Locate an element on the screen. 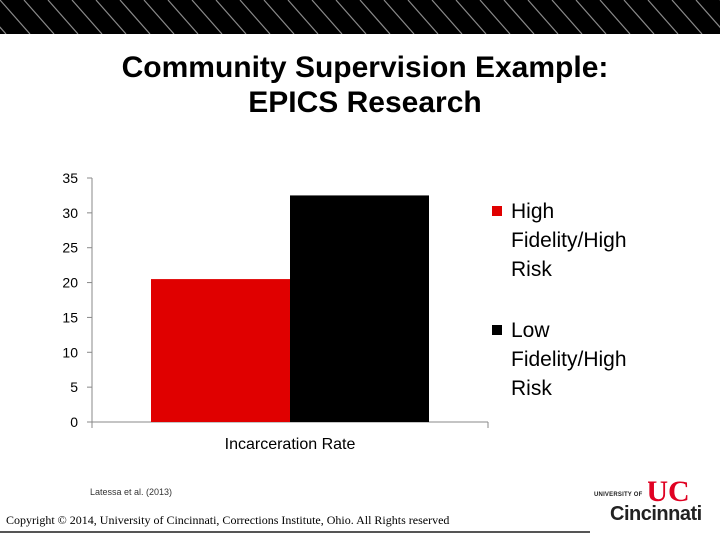  bar-low-fidelity is located at coordinates (359, 308).